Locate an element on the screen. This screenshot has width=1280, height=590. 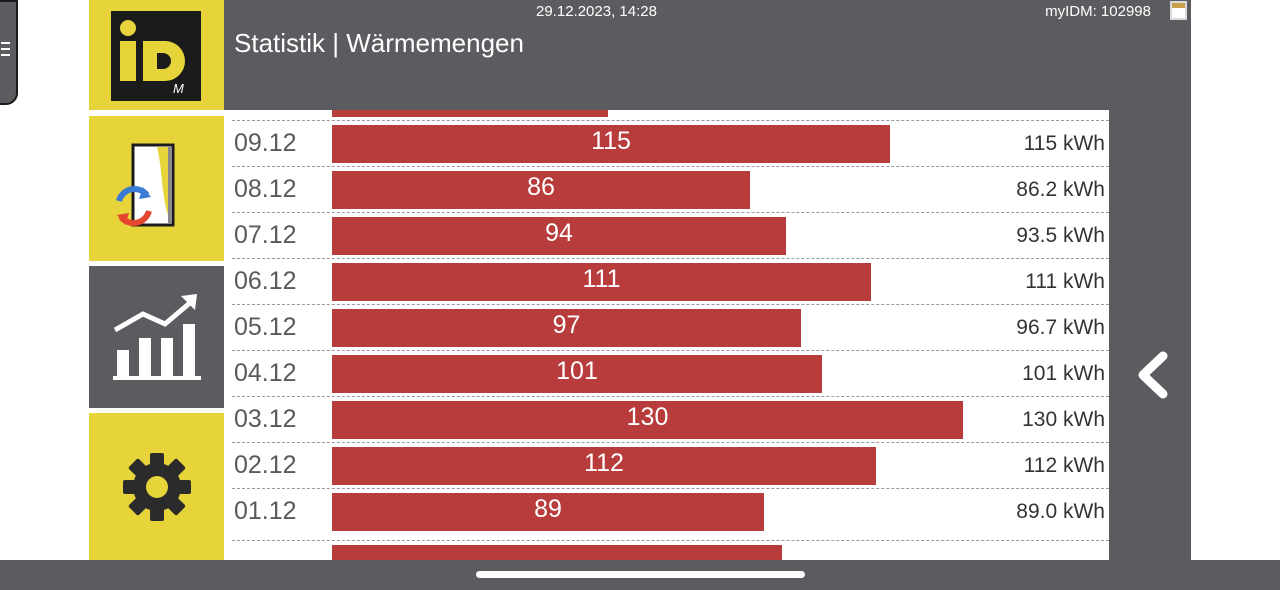
row-date: 09.12 is located at coordinates (265, 143).